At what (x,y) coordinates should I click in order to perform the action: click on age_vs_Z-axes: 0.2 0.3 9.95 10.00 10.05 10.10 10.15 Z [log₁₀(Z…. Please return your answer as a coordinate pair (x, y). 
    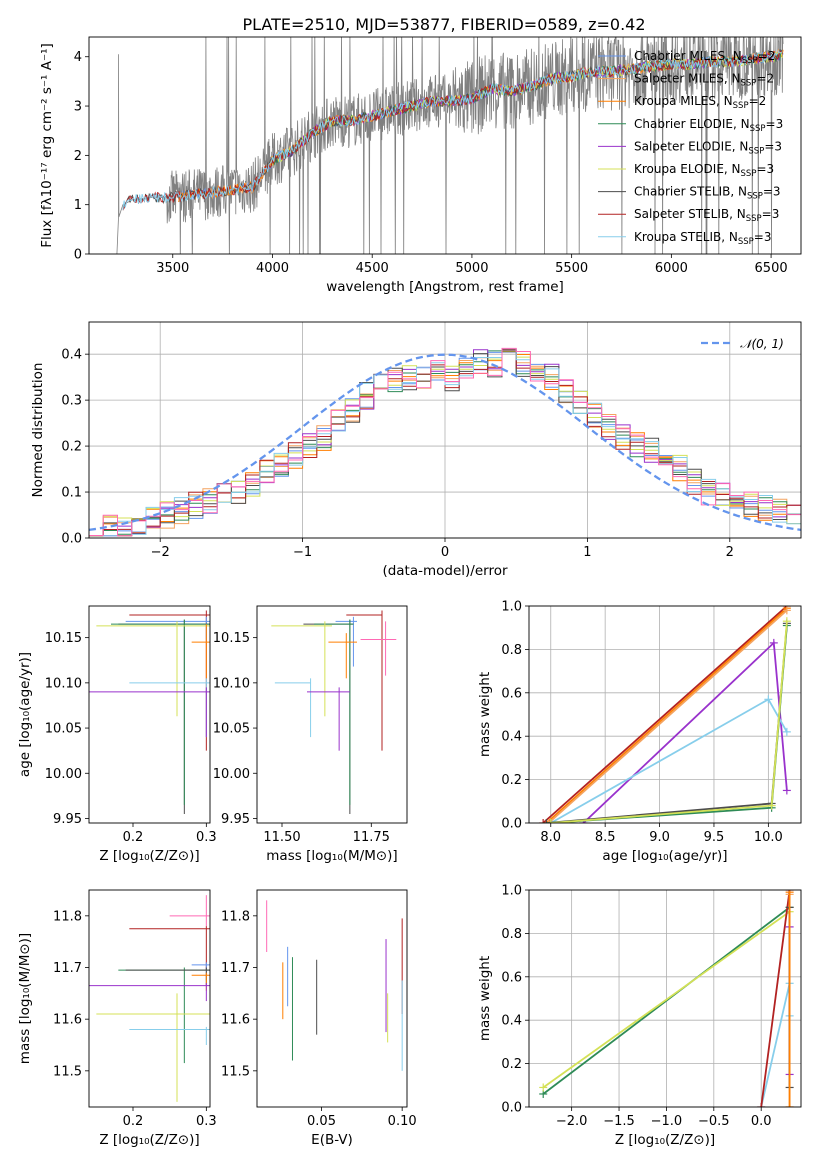
    Looking at the image, I should click on (117, 734).